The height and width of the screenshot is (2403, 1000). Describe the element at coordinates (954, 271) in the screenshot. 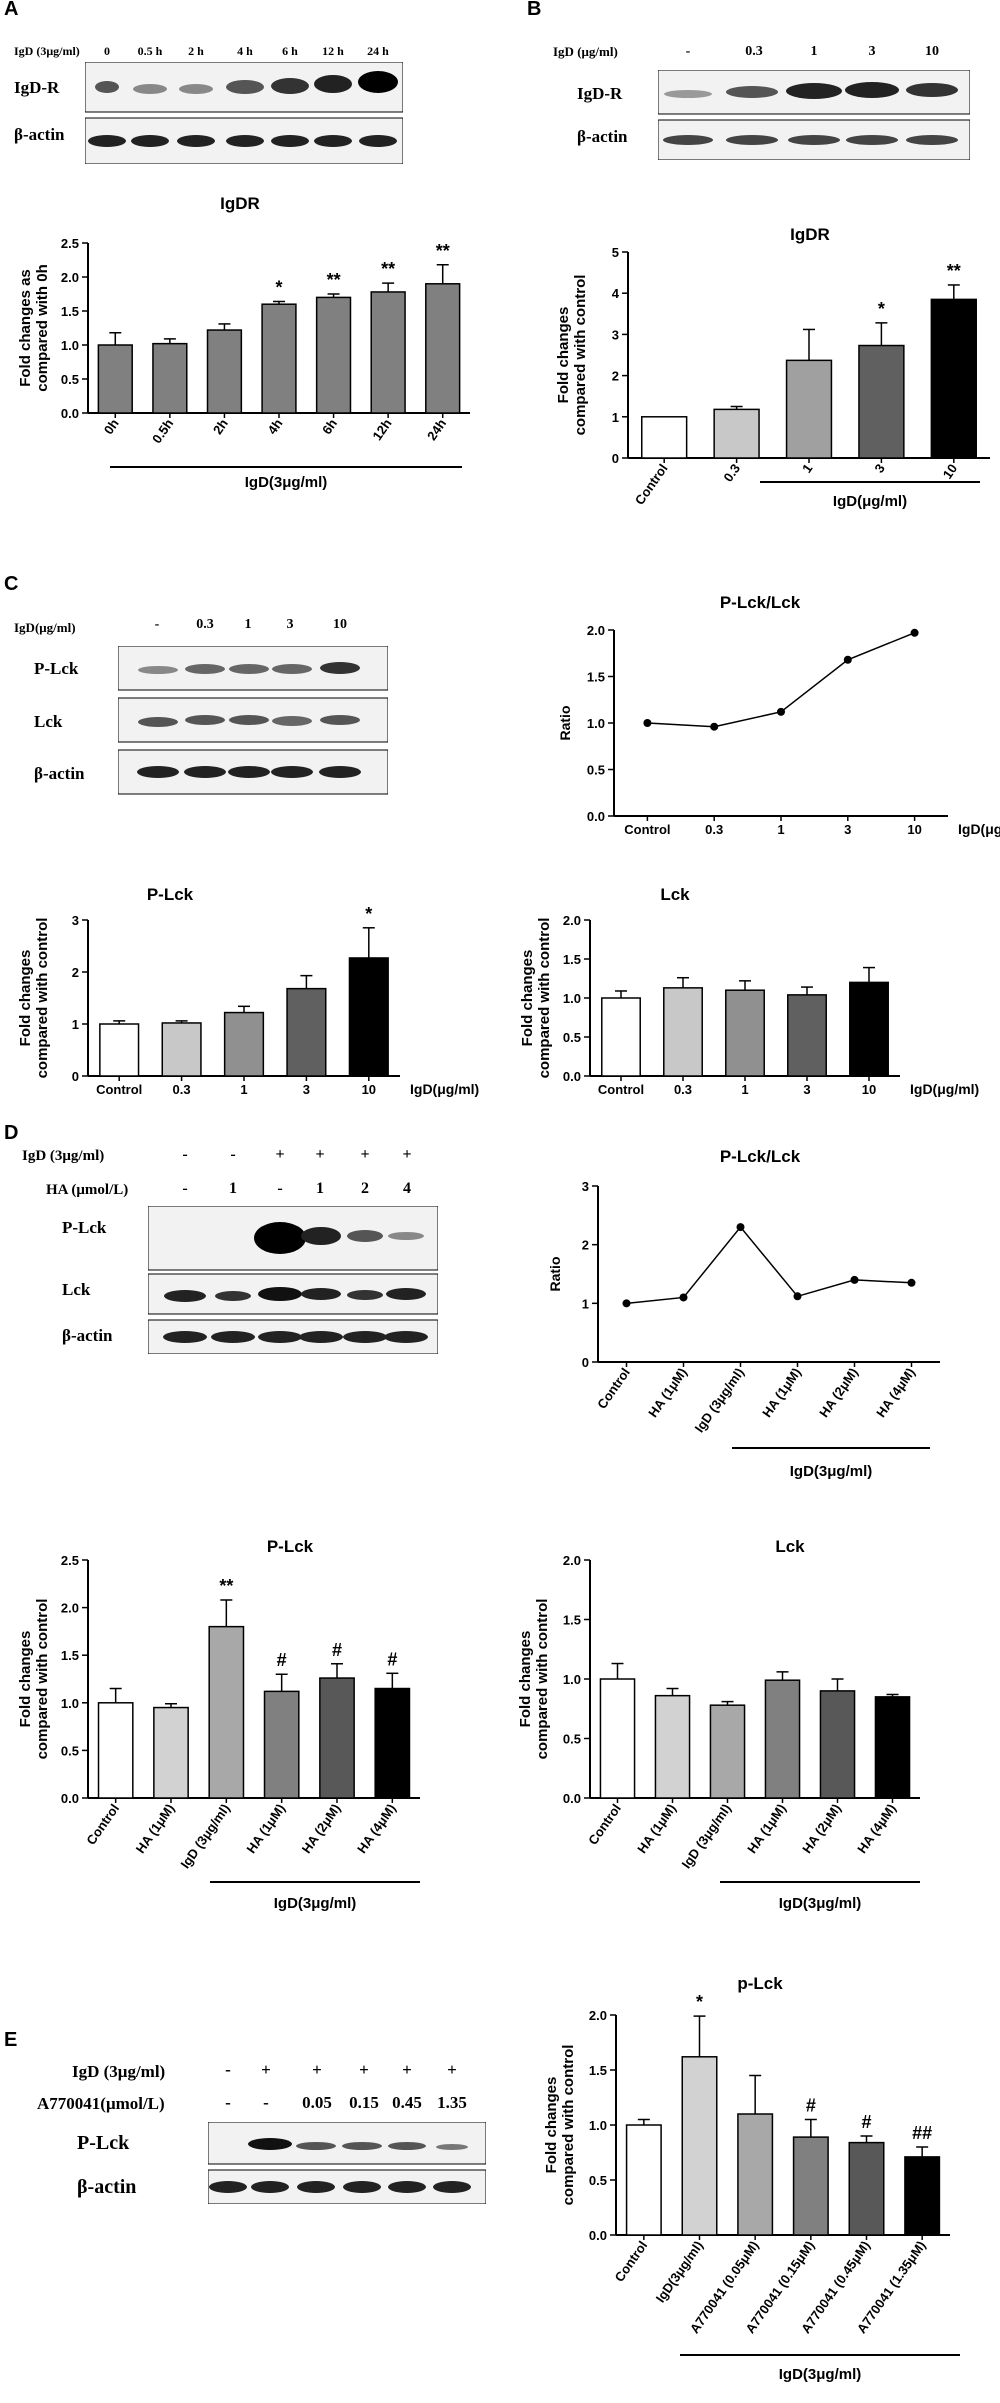

I see `significance-mark: **` at that location.